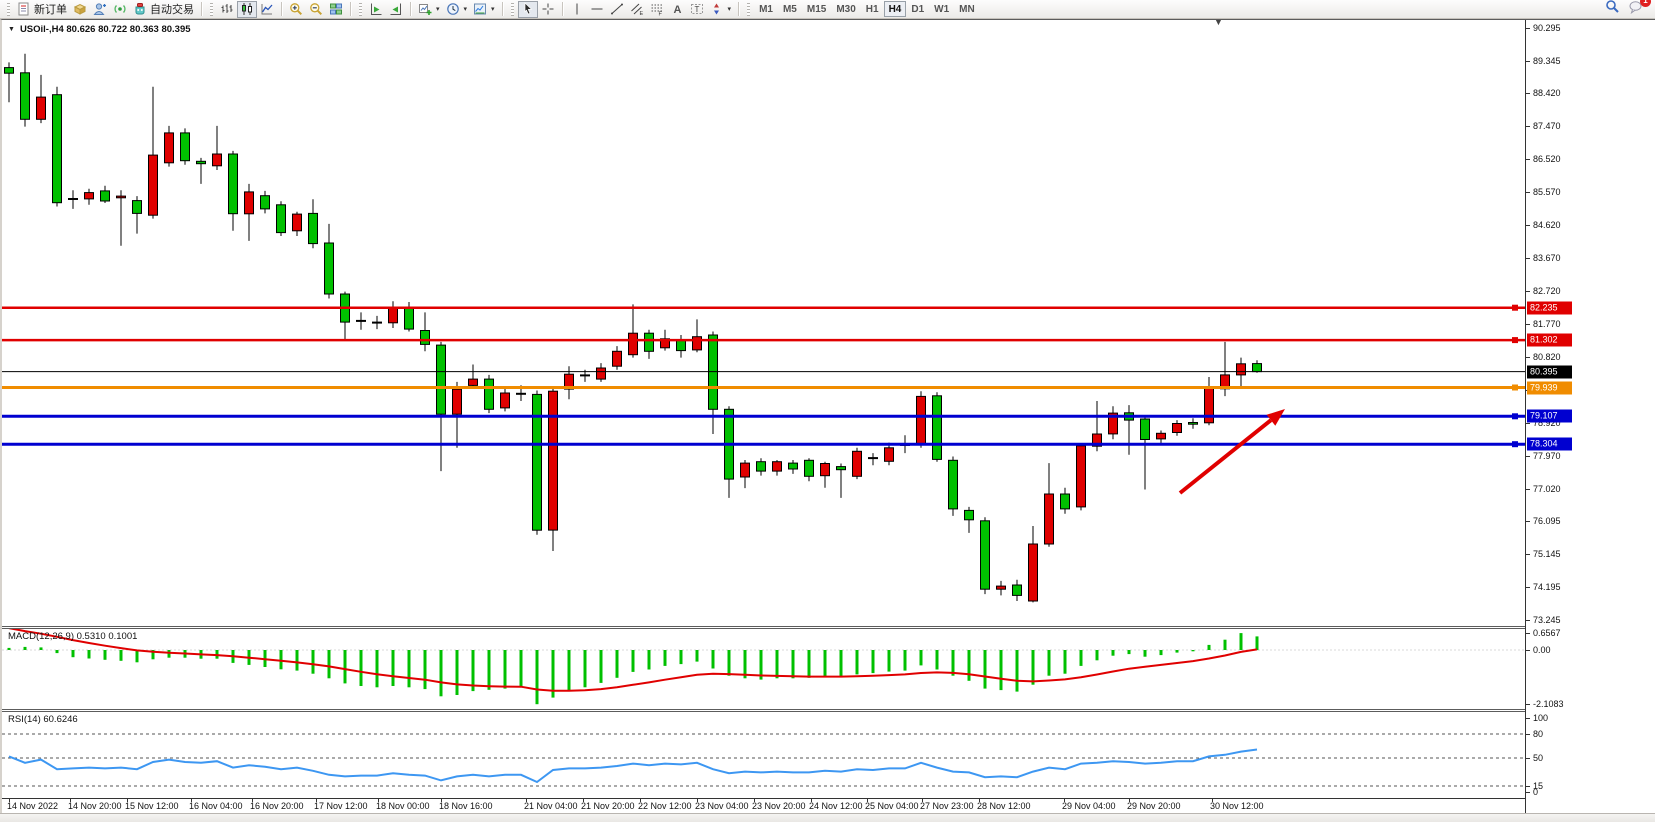  What do you see at coordinates (1549, 416) in the screenshot?
I see `price-tag-79.107: 79.107` at bounding box center [1549, 416].